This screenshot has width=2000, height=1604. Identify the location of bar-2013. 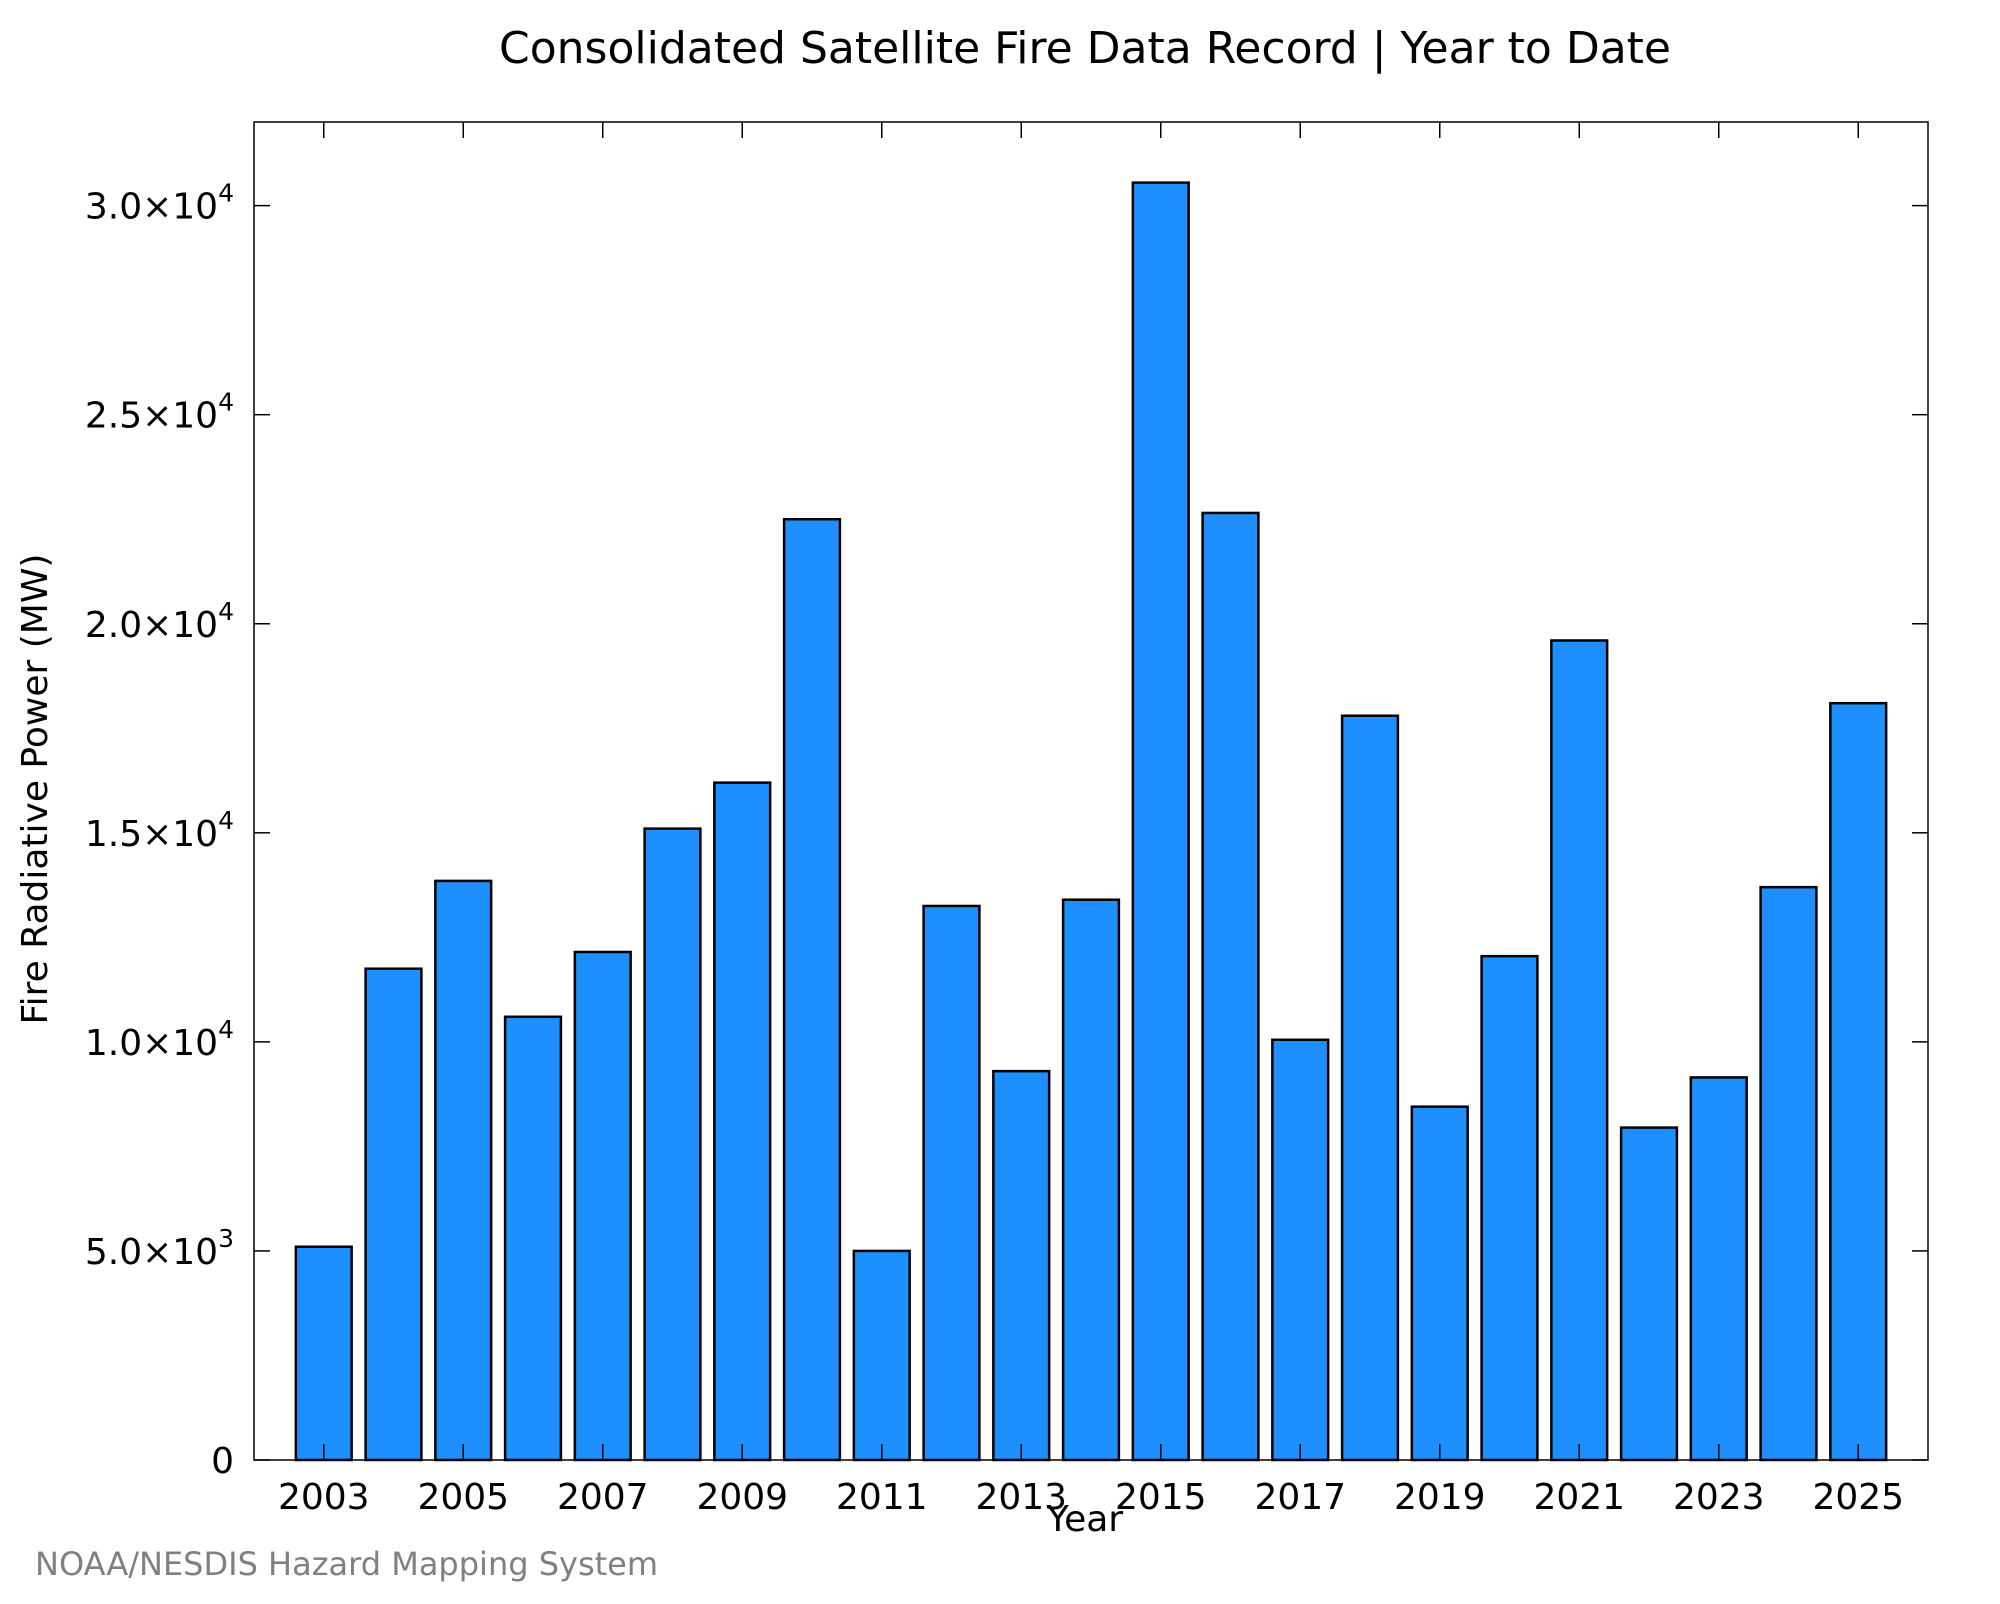
(1021, 1265).